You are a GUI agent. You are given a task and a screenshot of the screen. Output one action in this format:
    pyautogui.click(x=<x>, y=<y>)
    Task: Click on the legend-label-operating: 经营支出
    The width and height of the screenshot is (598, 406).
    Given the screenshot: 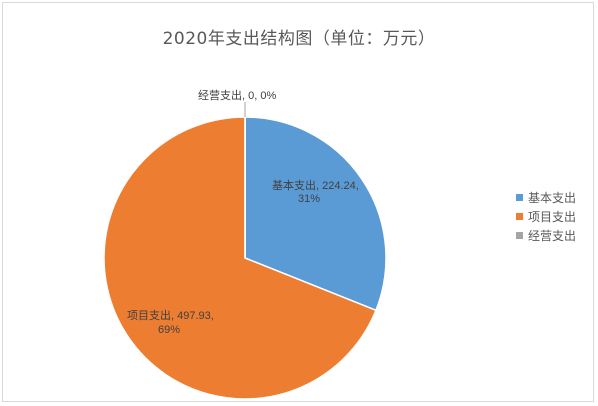 What is the action you would take?
    pyautogui.click(x=552, y=236)
    